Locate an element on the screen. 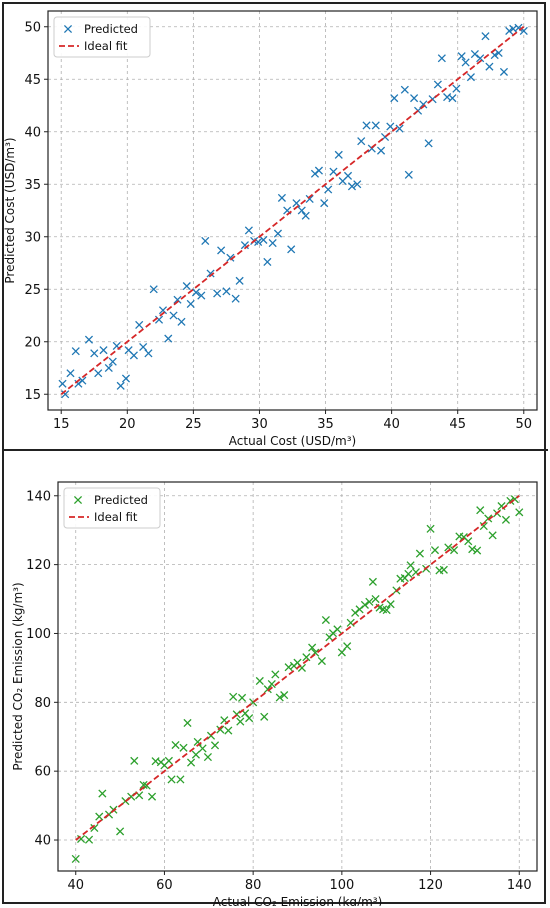 This screenshot has width=550, height=908. x-tick-label: 60 is located at coordinates (164, 885).